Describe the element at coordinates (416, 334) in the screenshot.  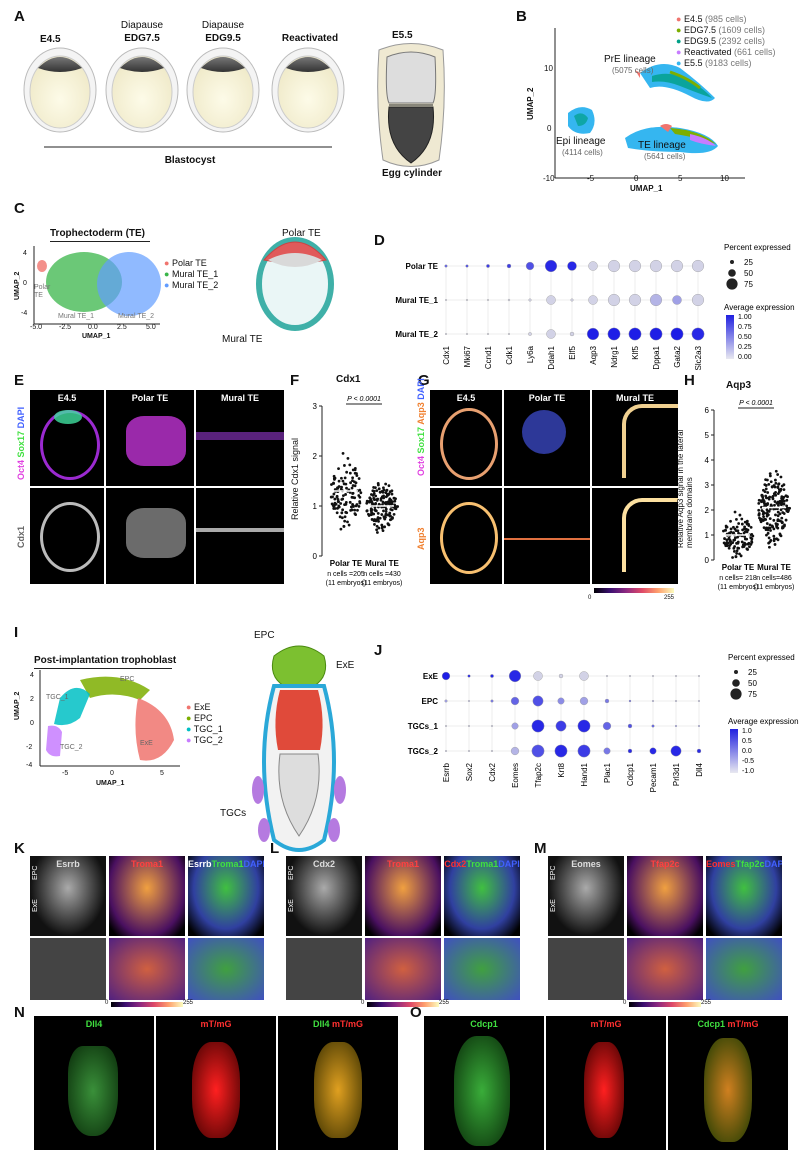
I see `dotplot-row-label: Mural TE_2` at that location.